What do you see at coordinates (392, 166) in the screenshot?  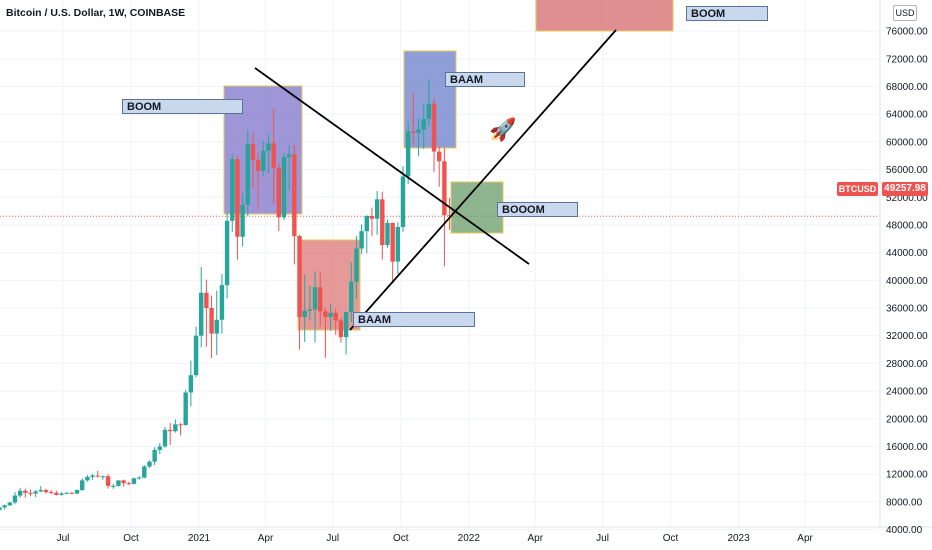 I see `trendline-down` at bounding box center [392, 166].